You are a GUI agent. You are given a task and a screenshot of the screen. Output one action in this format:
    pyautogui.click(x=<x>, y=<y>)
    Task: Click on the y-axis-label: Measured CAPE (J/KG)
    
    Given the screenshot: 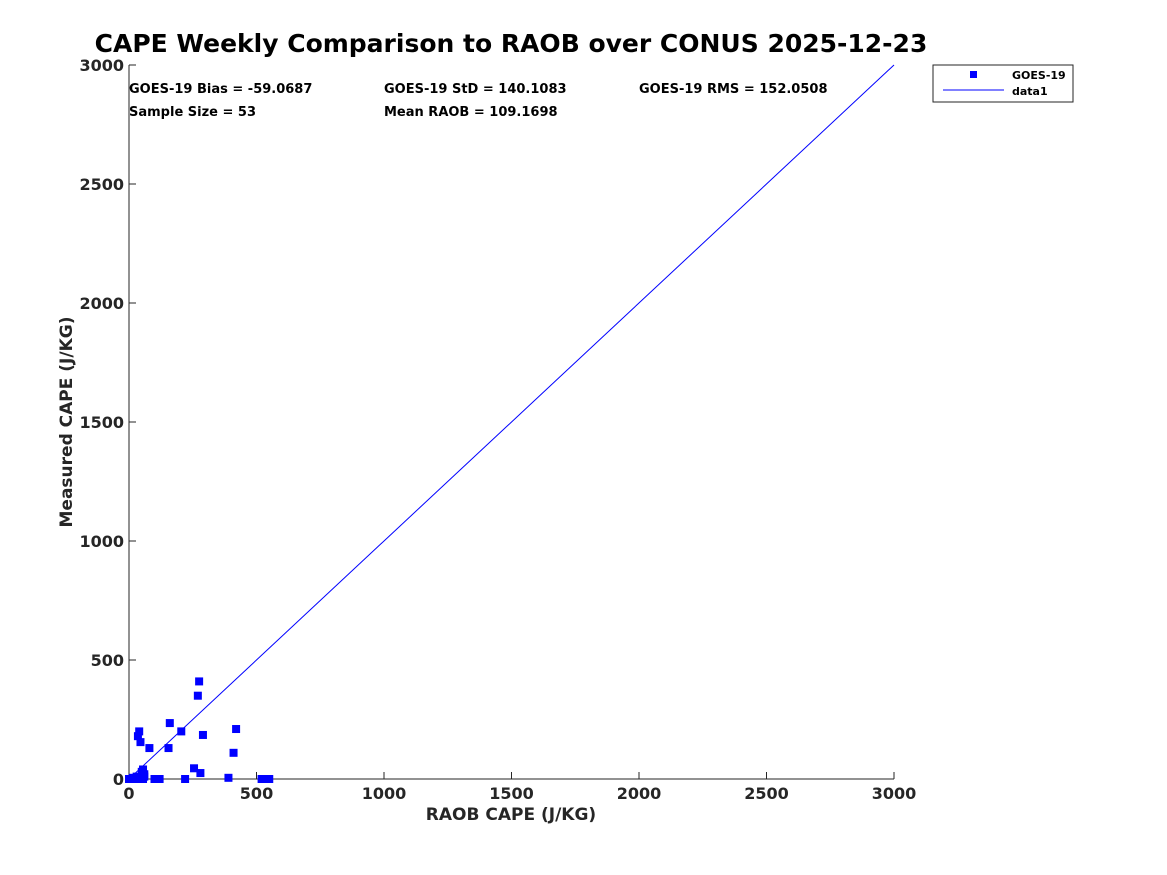 What is the action you would take?
    pyautogui.click(x=67, y=422)
    